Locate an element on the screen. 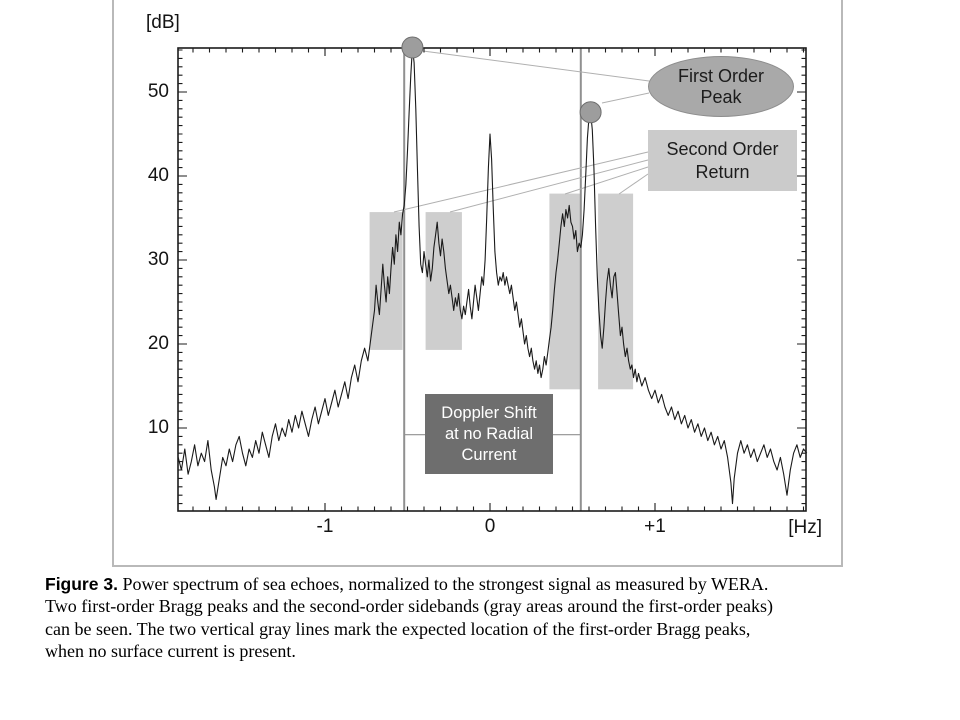 The image size is (960, 720). y-tick-label: 50 is located at coordinates (158, 91).